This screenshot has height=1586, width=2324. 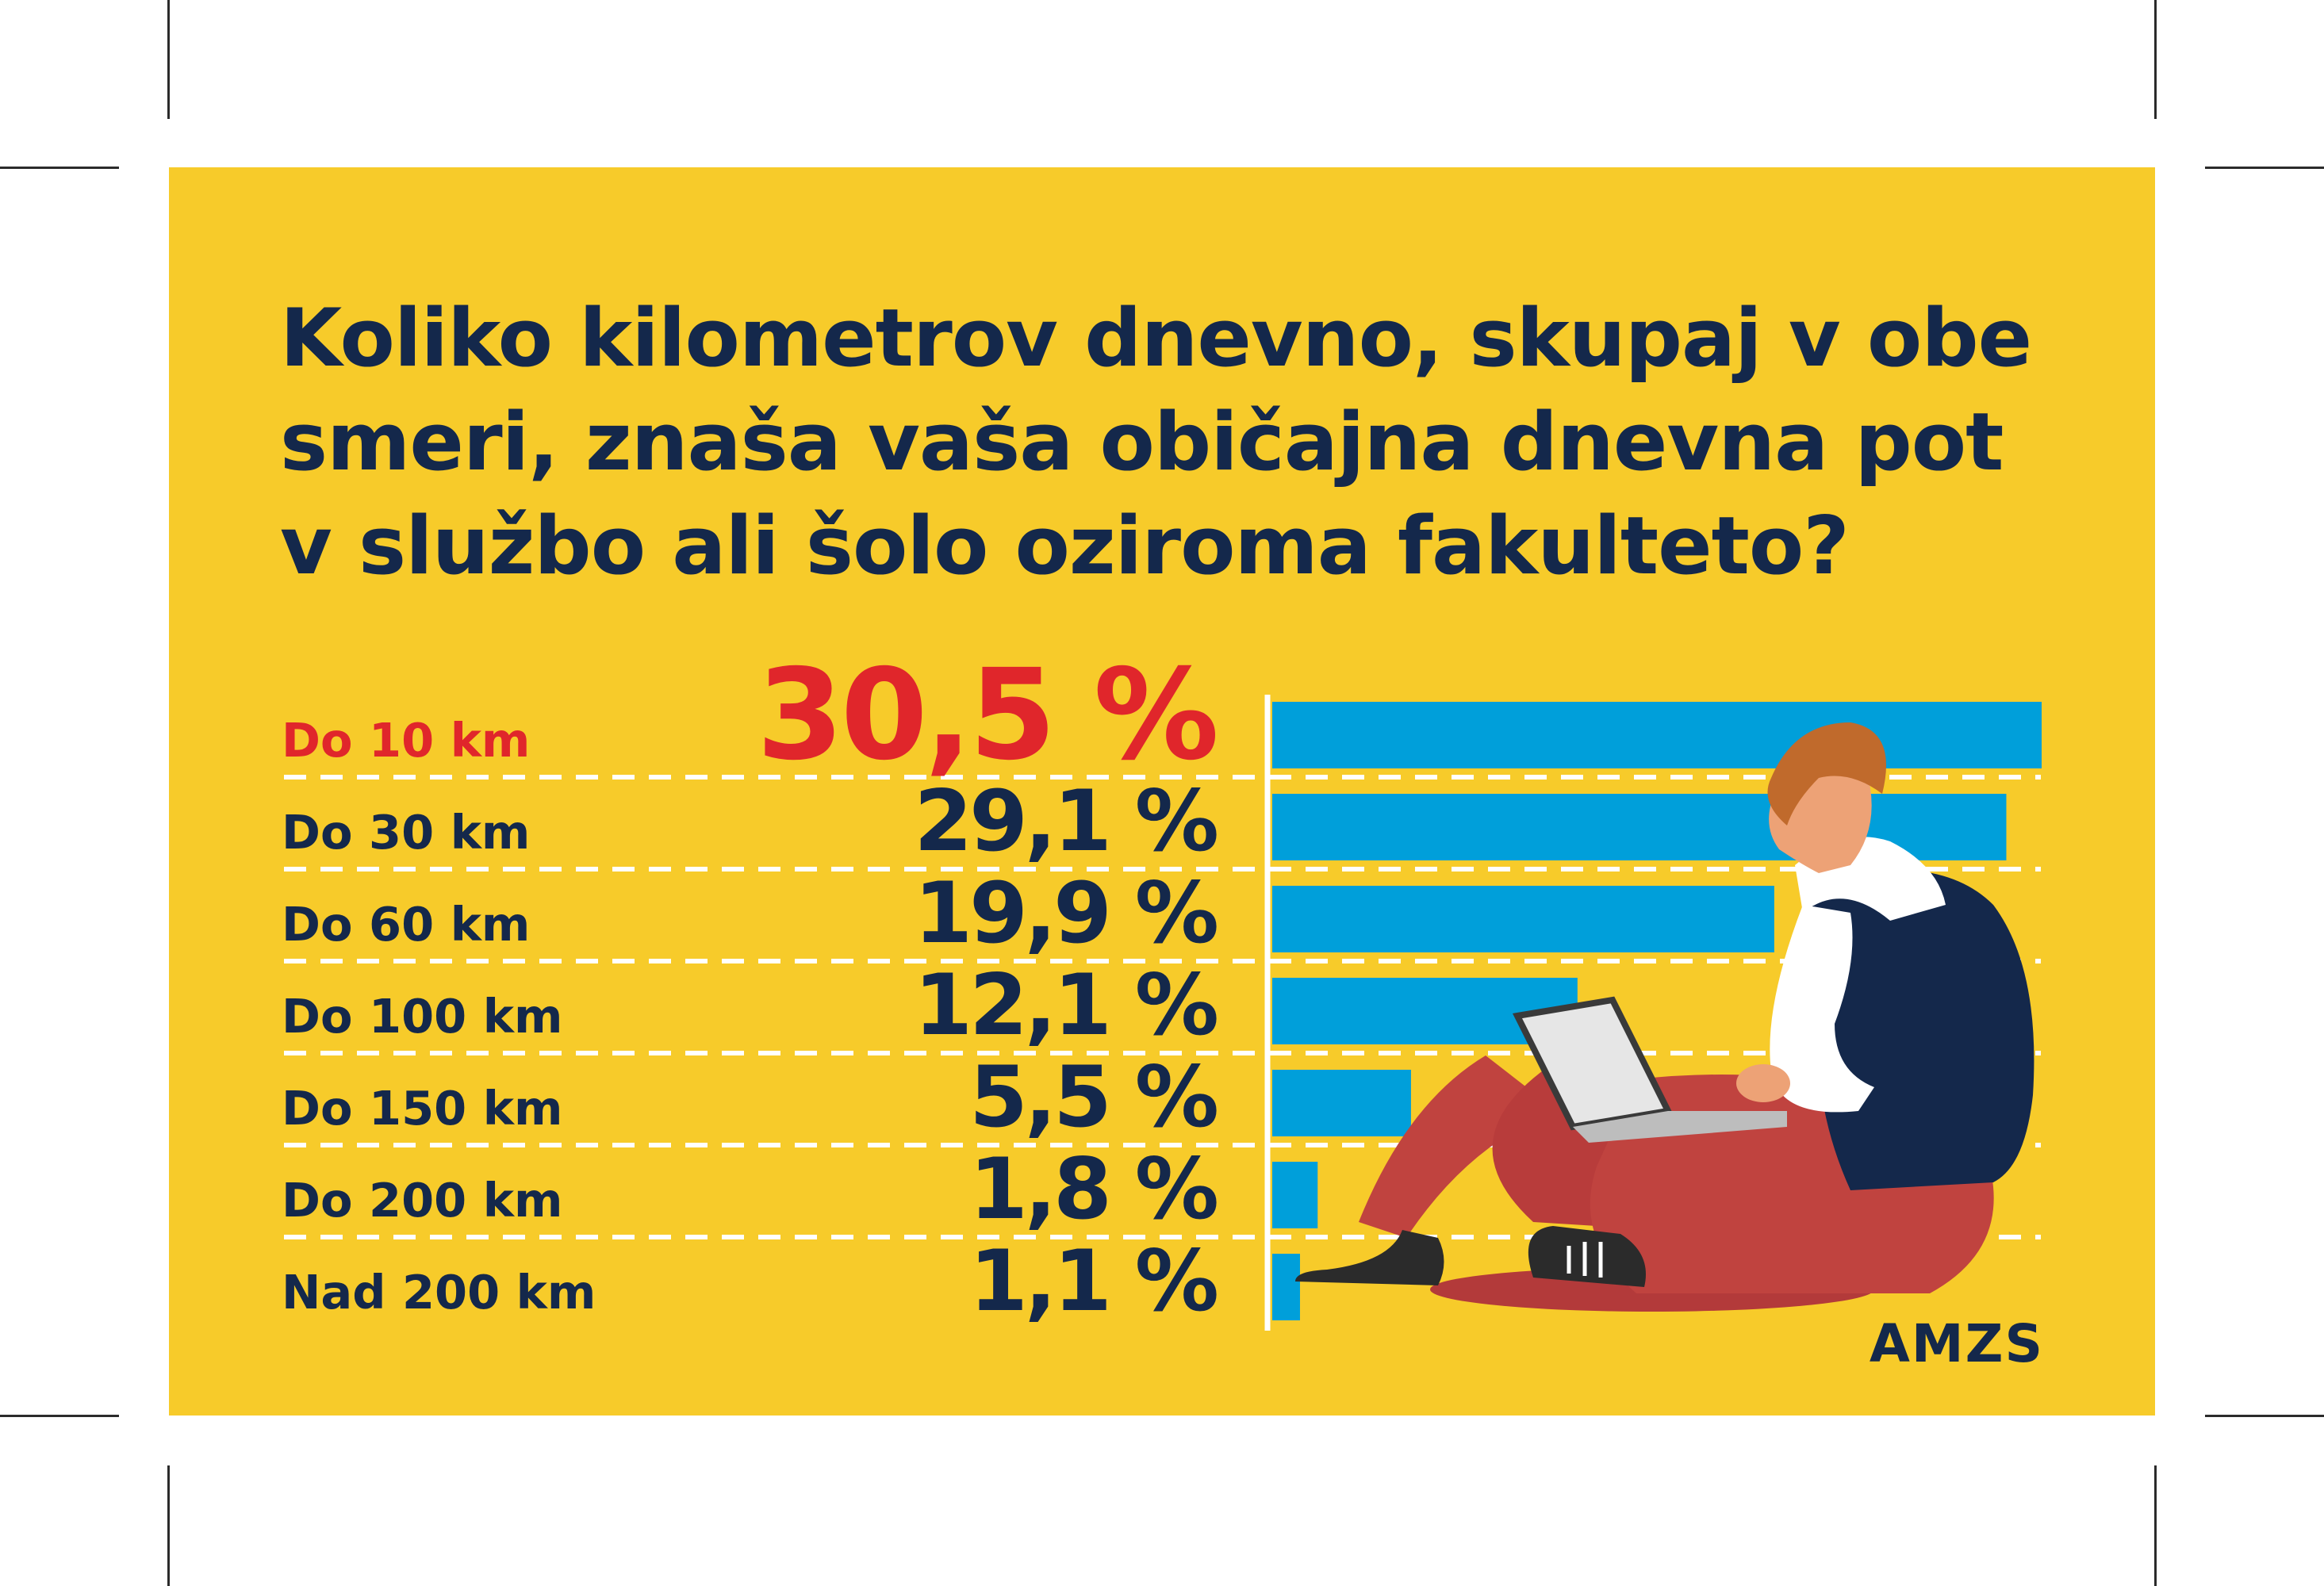 I want to click on category-label: Do 60 km, so click(x=406, y=925).